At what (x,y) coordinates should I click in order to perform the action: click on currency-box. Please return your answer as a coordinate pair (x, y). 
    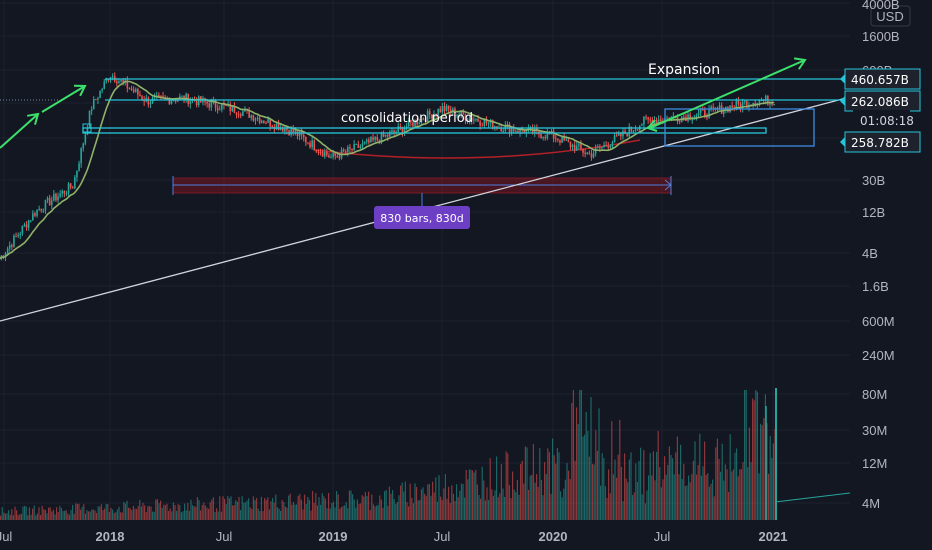
    Looking at the image, I should click on (890, 16).